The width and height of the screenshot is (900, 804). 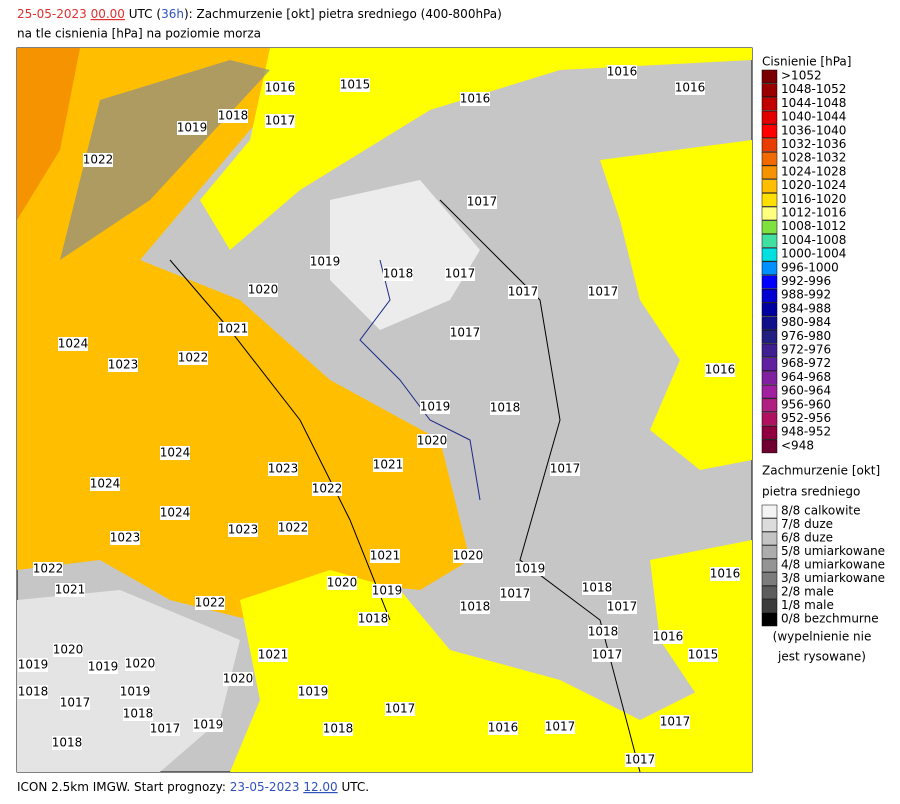 What do you see at coordinates (813, 117) in the screenshot?
I see `pressure-legend-label: 1040-1044` at bounding box center [813, 117].